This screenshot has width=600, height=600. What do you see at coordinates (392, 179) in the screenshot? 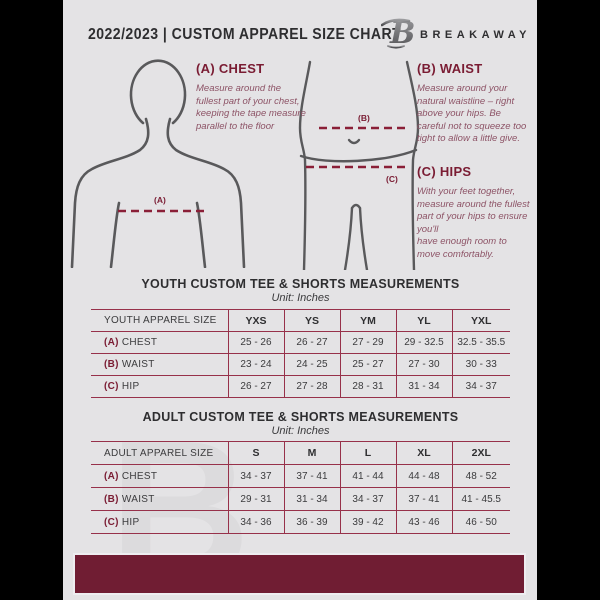
I see `hips-marker-label: (C)` at bounding box center [392, 179].